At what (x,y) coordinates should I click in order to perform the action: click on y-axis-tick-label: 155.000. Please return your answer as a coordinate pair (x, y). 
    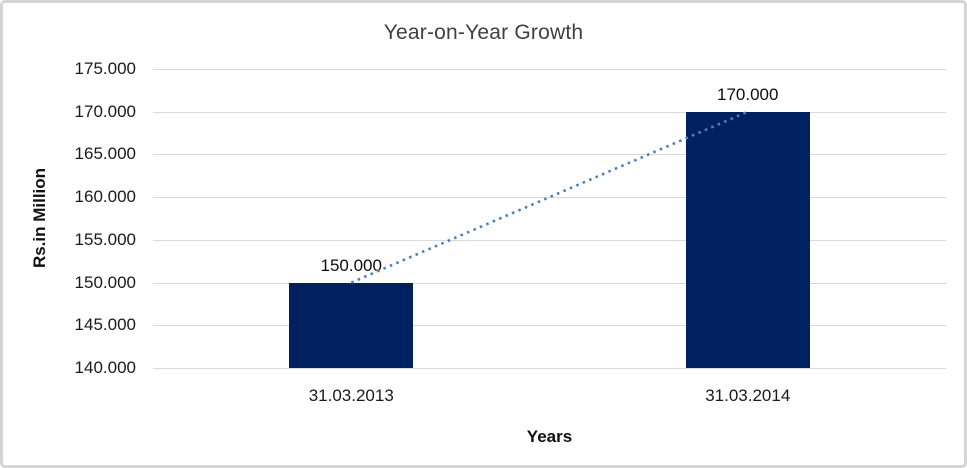
    Looking at the image, I should click on (105, 239).